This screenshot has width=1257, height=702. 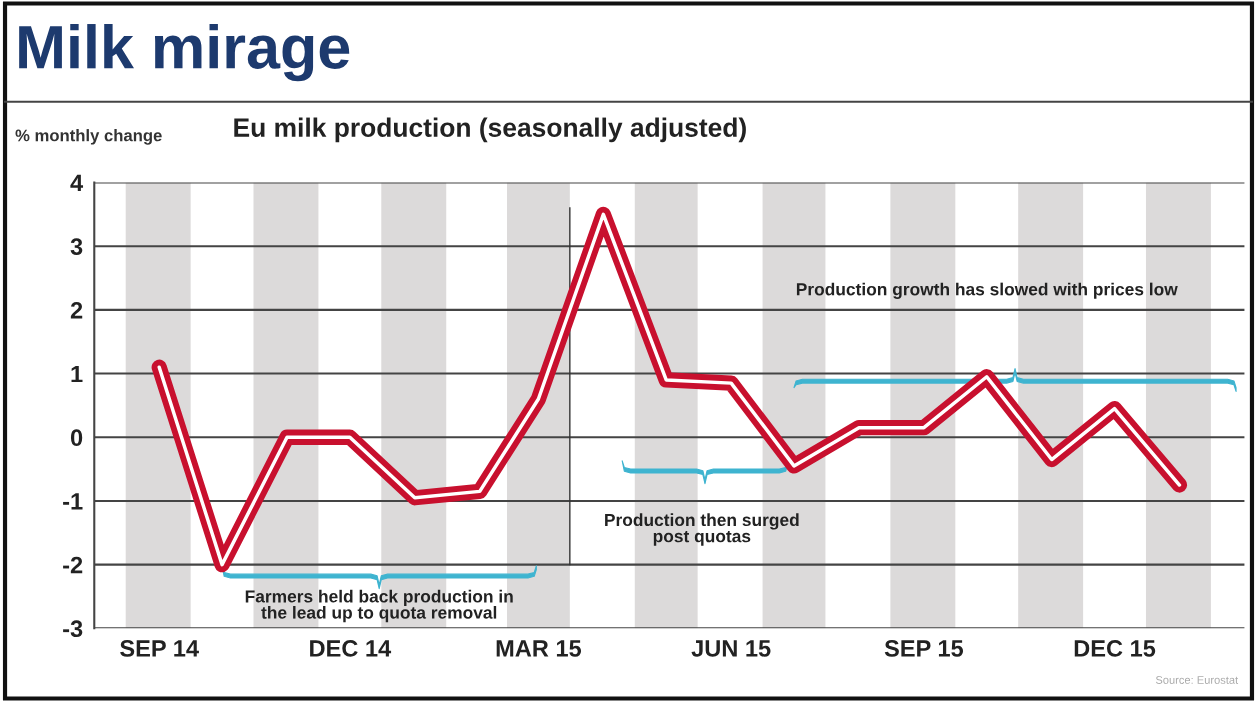 I want to click on y-tick-label: 0, so click(x=76, y=438).